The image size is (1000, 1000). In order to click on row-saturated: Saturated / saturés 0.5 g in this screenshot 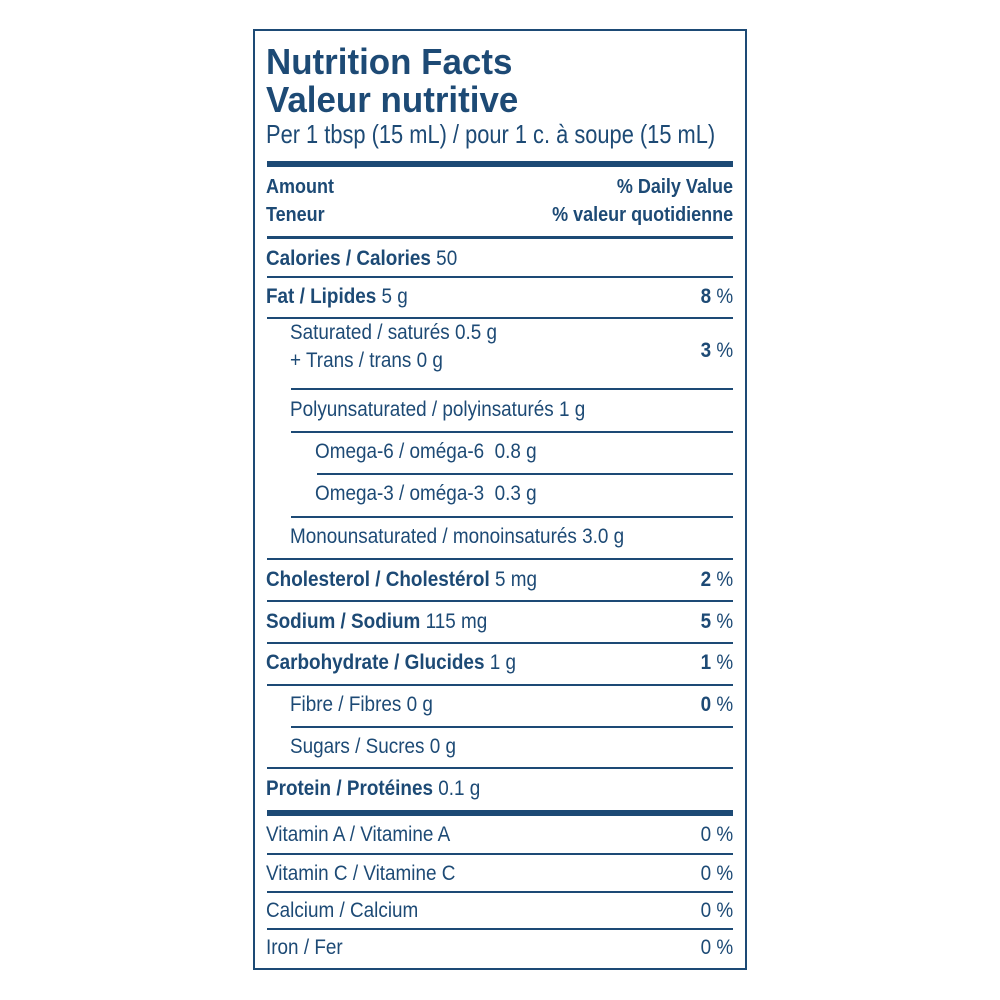, I will do `click(405, 333)`.